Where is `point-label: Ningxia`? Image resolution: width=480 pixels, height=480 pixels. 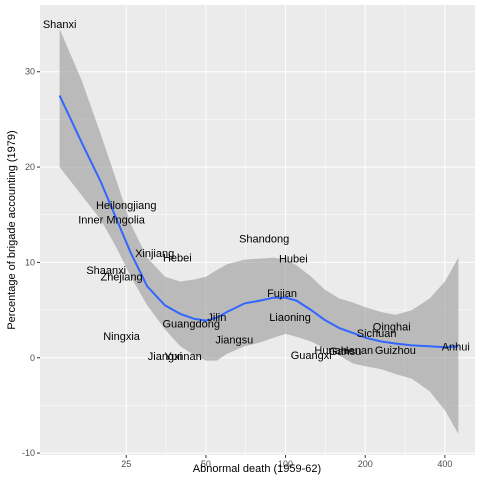
point-label: Ningxia is located at coordinates (122, 337).